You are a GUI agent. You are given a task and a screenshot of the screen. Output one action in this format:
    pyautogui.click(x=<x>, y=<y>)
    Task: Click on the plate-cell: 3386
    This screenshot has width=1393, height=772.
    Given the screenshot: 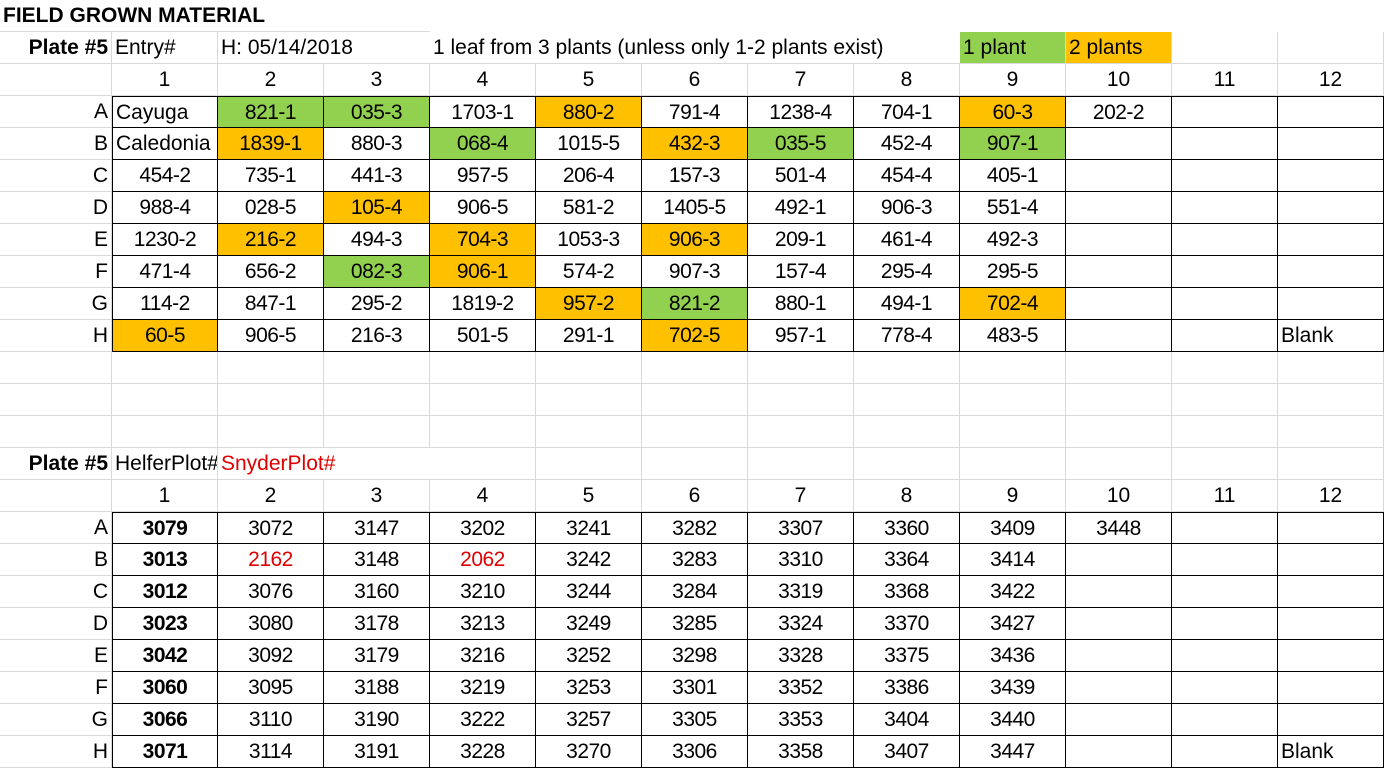 What is the action you would take?
    pyautogui.click(x=907, y=688)
    